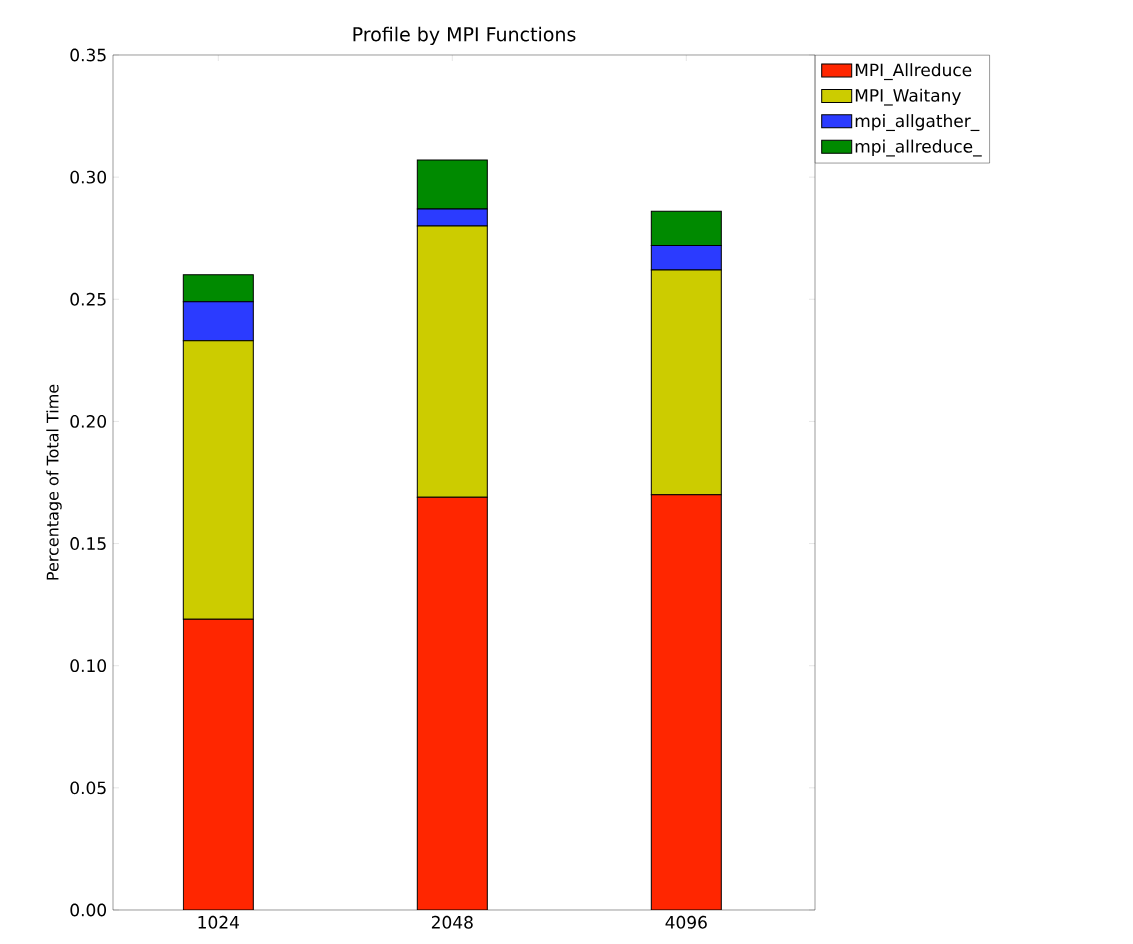 This screenshot has width=1133, height=944. What do you see at coordinates (908, 97) in the screenshot?
I see `legend-label: MPI_Waitany` at bounding box center [908, 97].